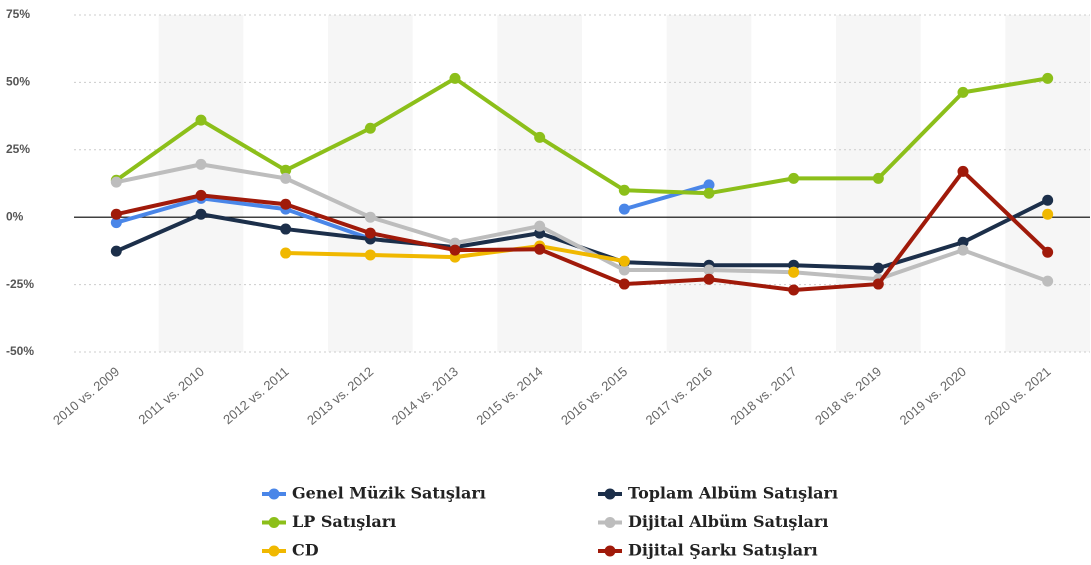 The image size is (1091, 565). Describe the element at coordinates (20, 284) in the screenshot. I see `y-tick-label: -25%` at that location.